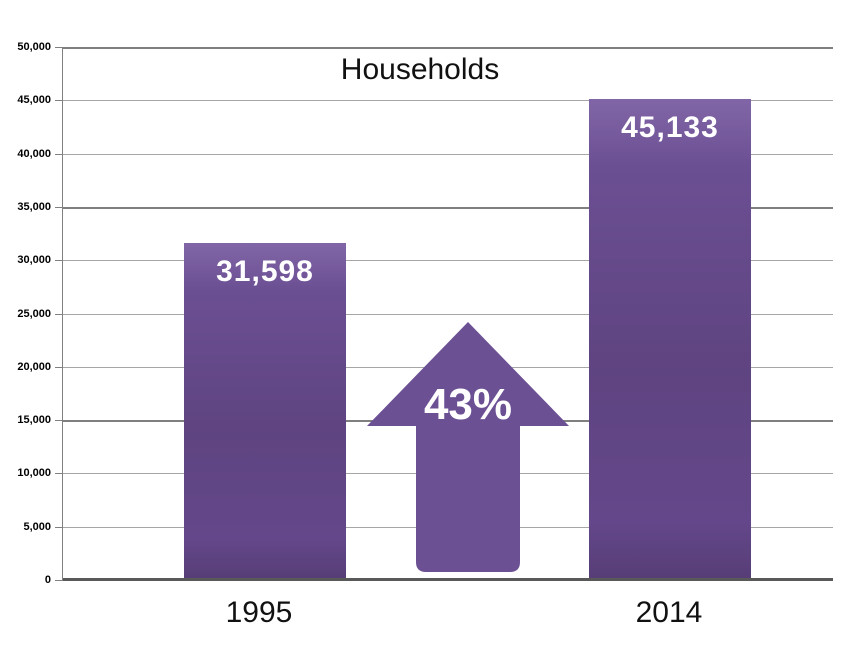 The height and width of the screenshot is (657, 865). I want to click on bar-2014: 45,133, so click(670, 339).